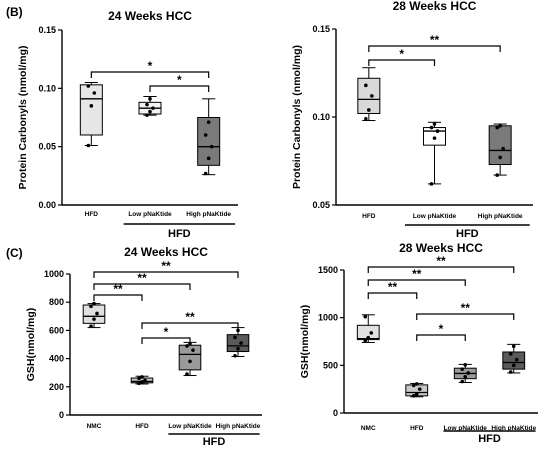 The height and width of the screenshot is (450, 550). I want to click on y-tick-label: 0.00, so click(47, 205).